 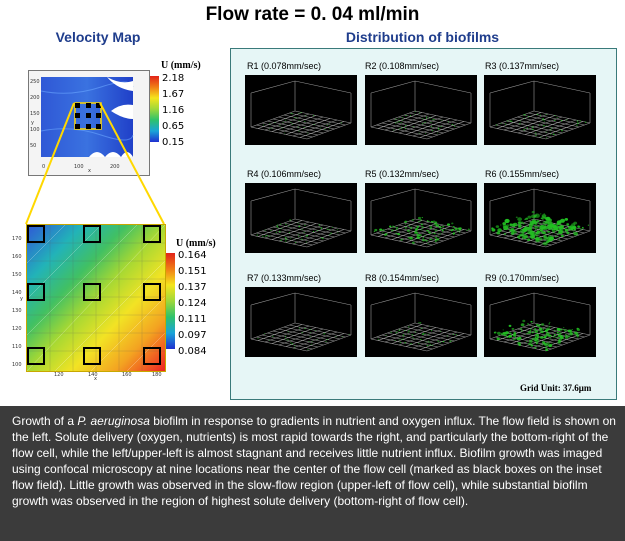 What do you see at coordinates (522, 66) in the screenshot?
I see `biofilm-caption-r3: R3 (0.137mm/sec)` at bounding box center [522, 66].